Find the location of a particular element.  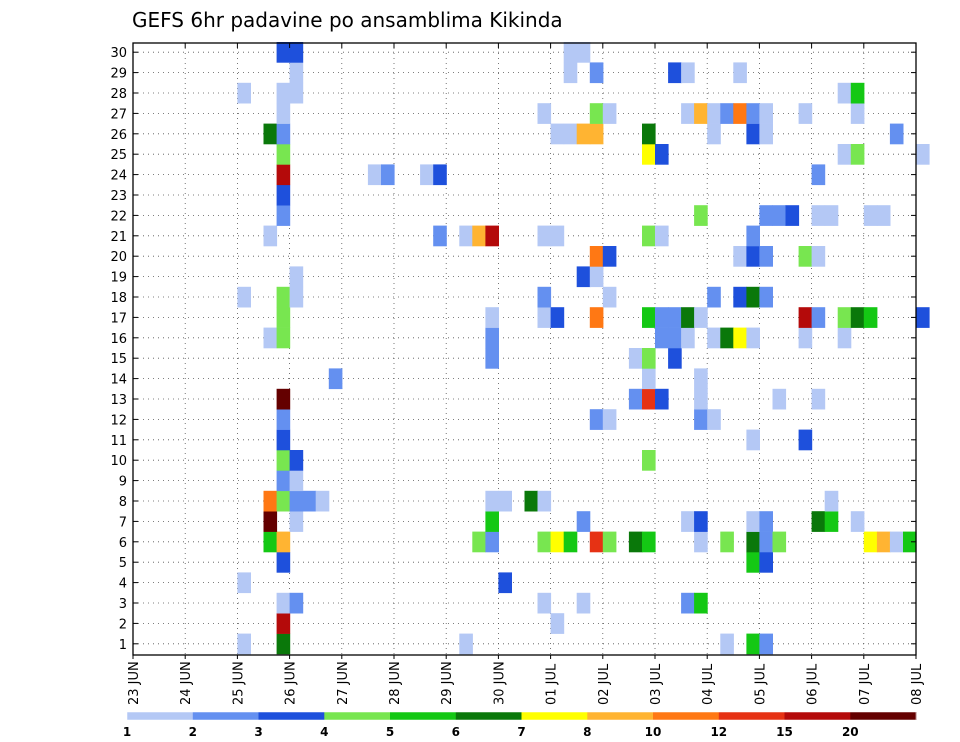

colorbar-label: 8 is located at coordinates (587, 732).